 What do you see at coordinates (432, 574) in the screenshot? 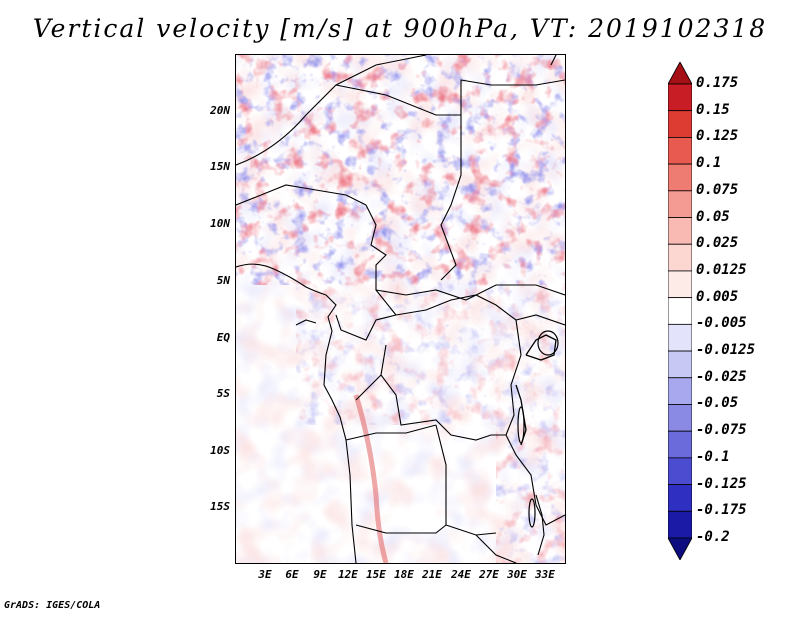
I see `lon-label-21e: 21E` at bounding box center [432, 574].